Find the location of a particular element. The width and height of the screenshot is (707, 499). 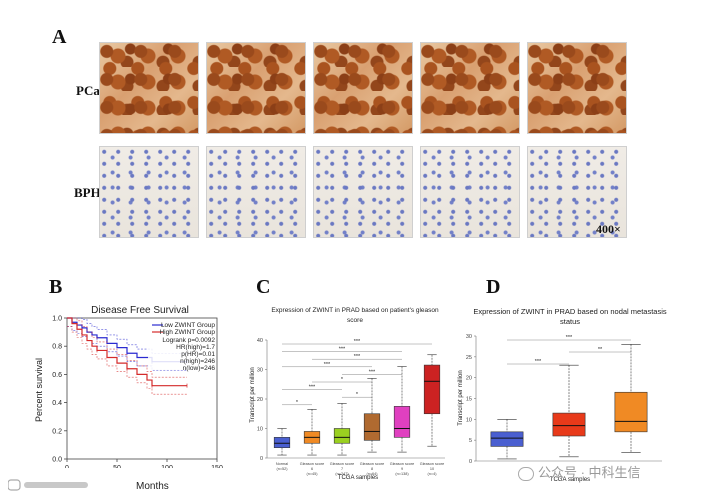

gleason-y-tick-label: 40 is located at coordinates (260, 341).